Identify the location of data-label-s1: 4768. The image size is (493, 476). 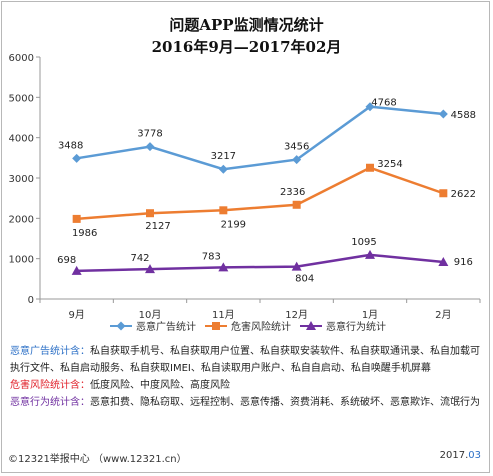
(383, 103).